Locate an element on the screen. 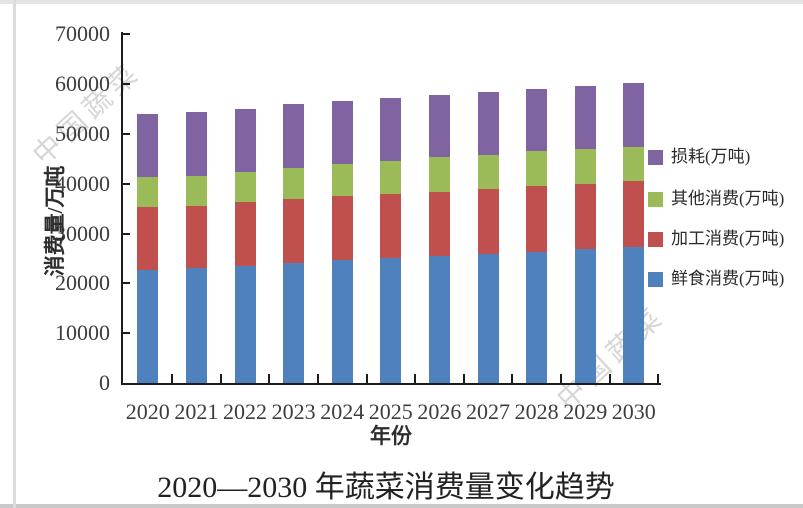 The height and width of the screenshot is (508, 803). y-axis-tick-label: 50000 is located at coordinates (82, 133).